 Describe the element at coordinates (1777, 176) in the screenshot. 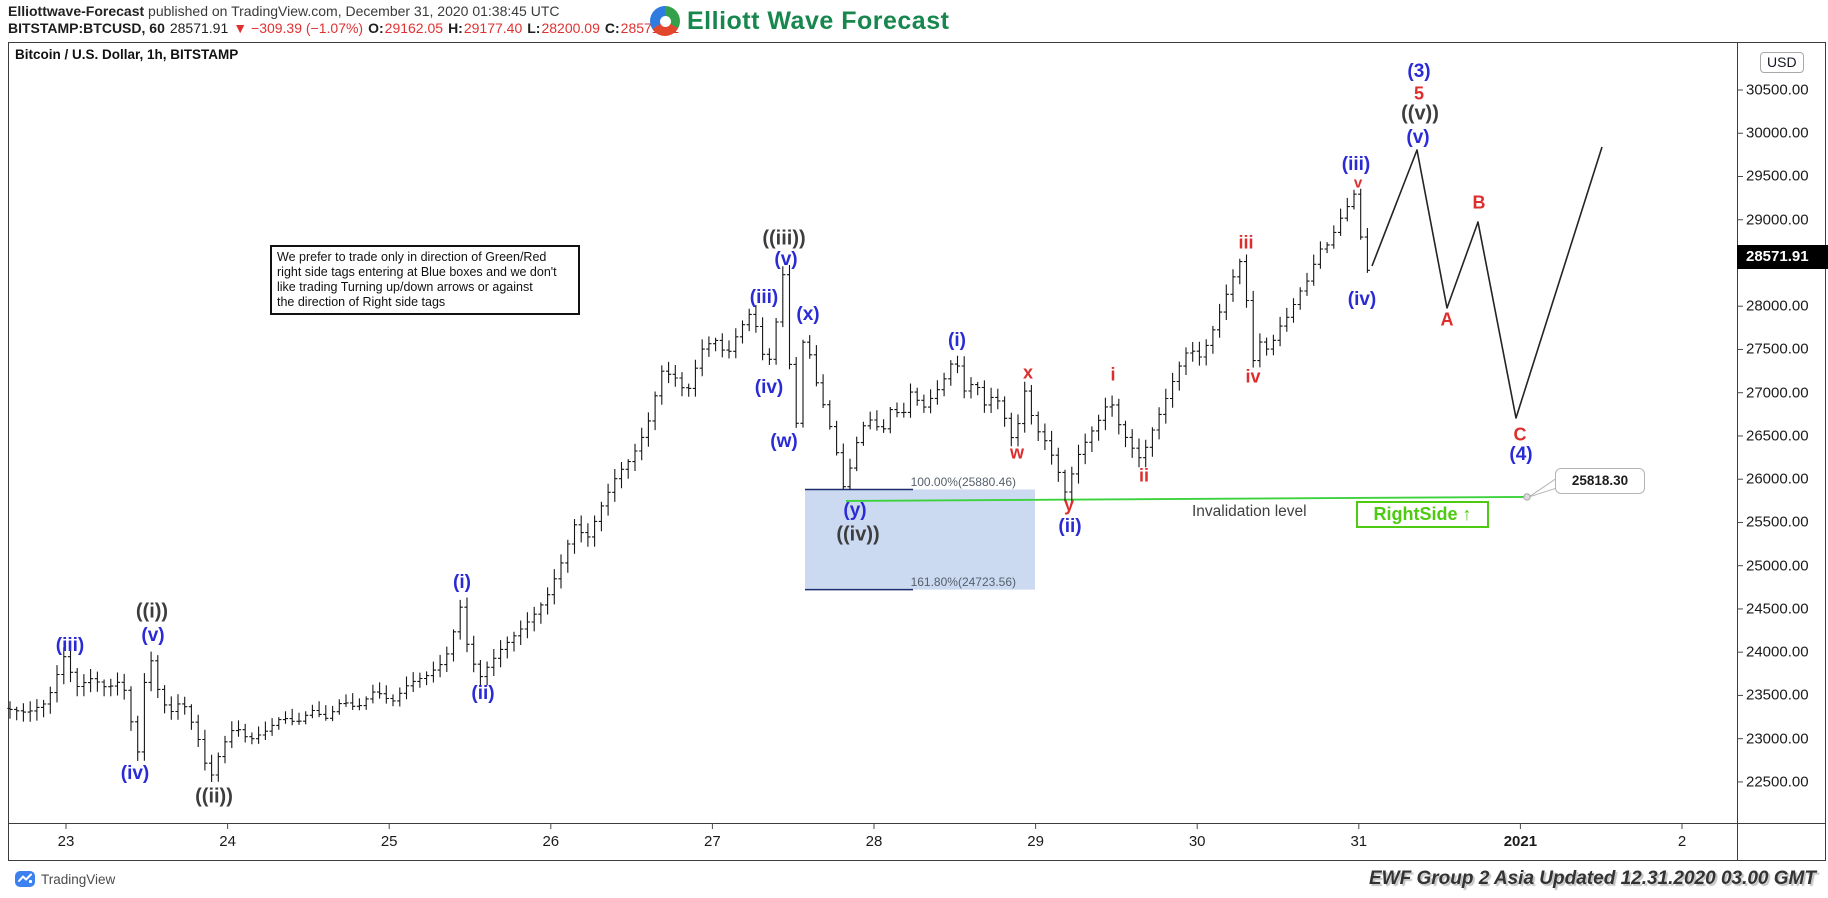

I see `price-axis-label: 29500.00` at that location.